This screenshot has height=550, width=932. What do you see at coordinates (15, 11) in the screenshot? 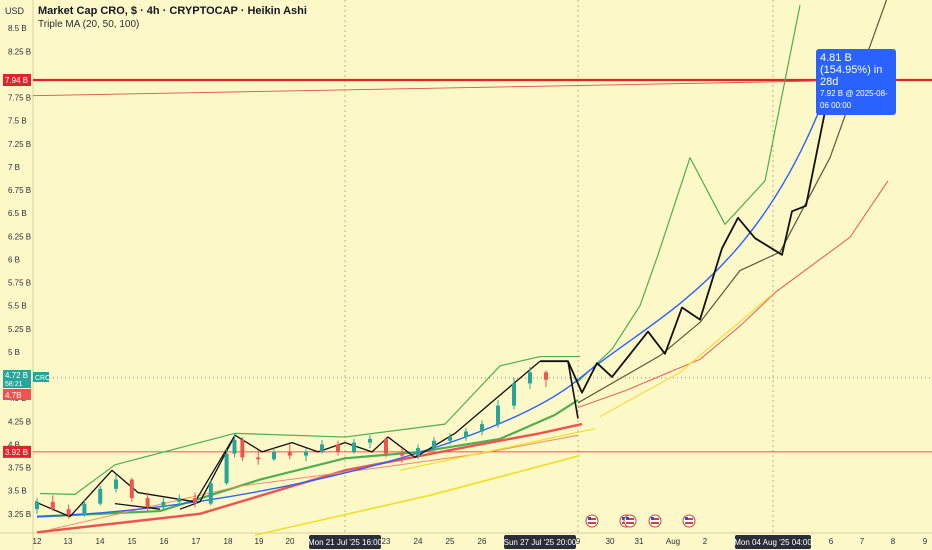
I see `currency-label: USD` at bounding box center [15, 11].